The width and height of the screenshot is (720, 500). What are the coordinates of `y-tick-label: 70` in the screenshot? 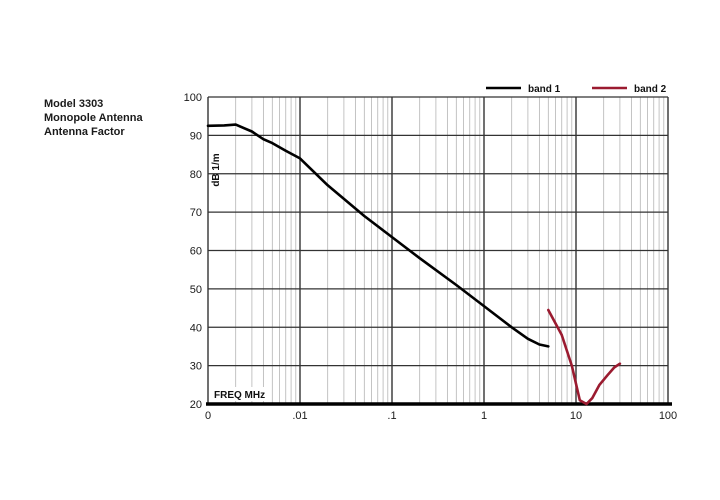 It's located at (196, 213).